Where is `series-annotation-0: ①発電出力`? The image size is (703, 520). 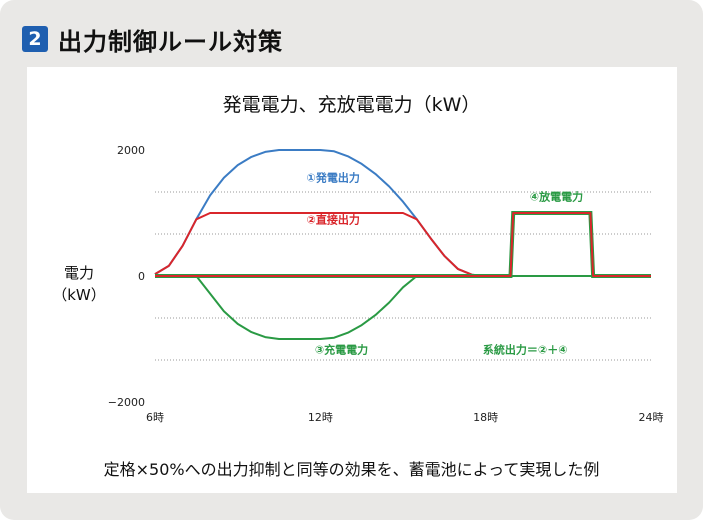 series-annotation-0: ①発電出力 is located at coordinates (333, 178).